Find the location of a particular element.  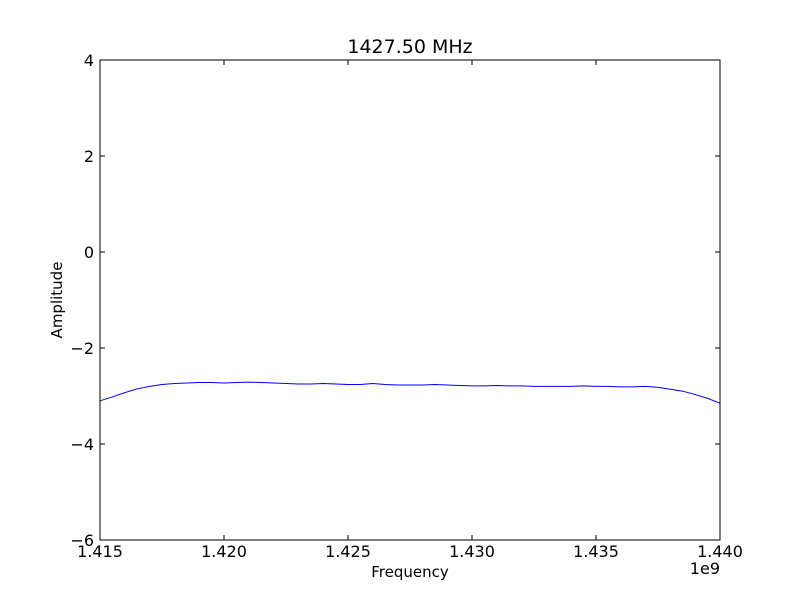

x-tick-label: 1.435 is located at coordinates (596, 551).